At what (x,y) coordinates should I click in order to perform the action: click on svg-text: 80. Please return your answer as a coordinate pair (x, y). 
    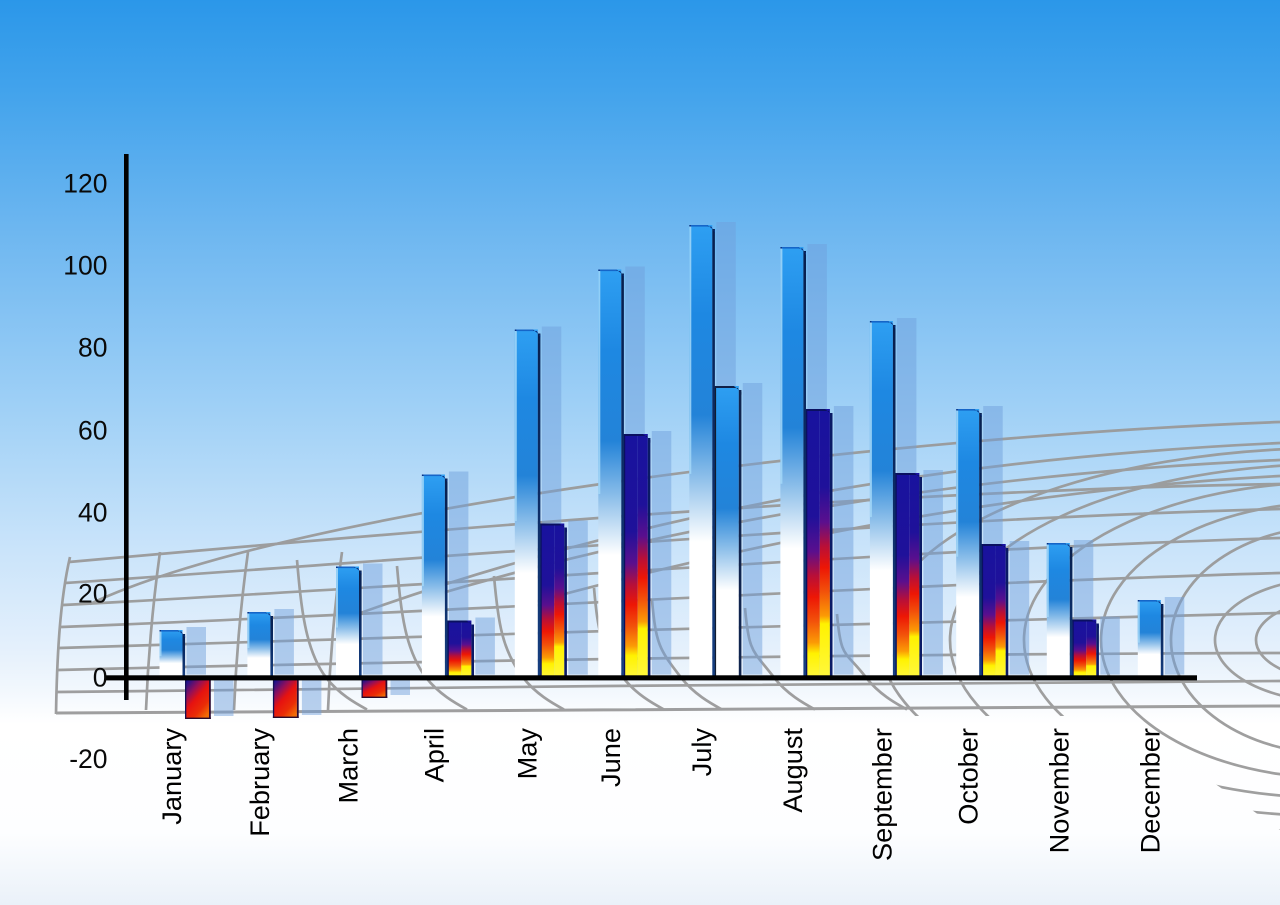
    Looking at the image, I should click on (92, 348).